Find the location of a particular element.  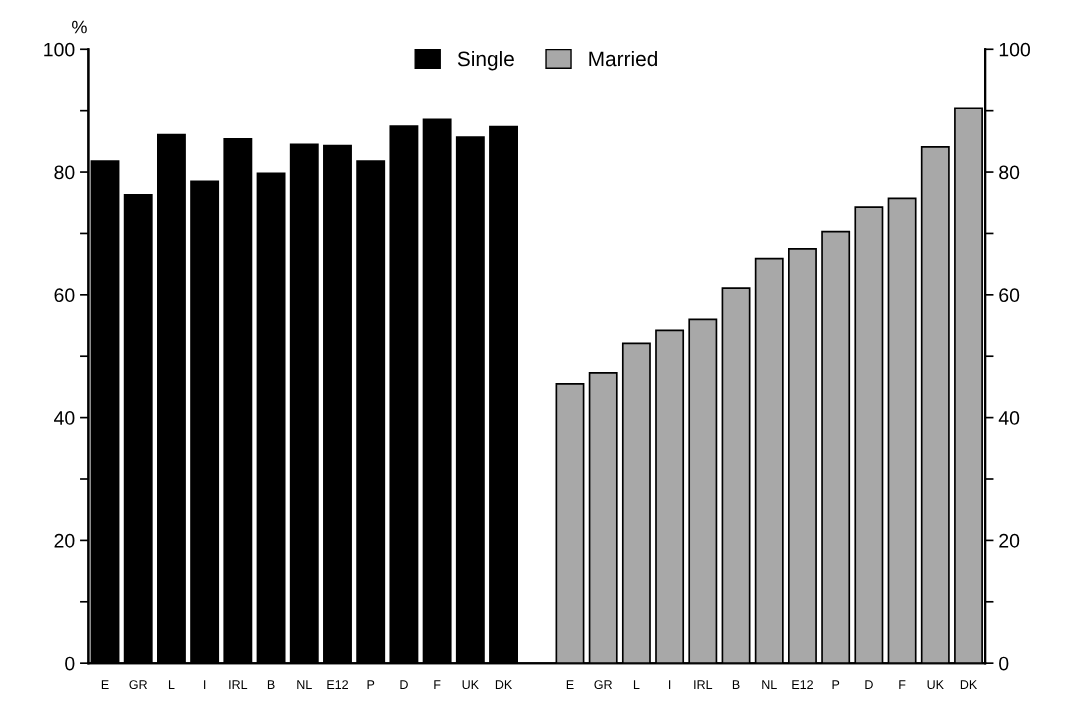

y-axis-title: % is located at coordinates (79, 27).